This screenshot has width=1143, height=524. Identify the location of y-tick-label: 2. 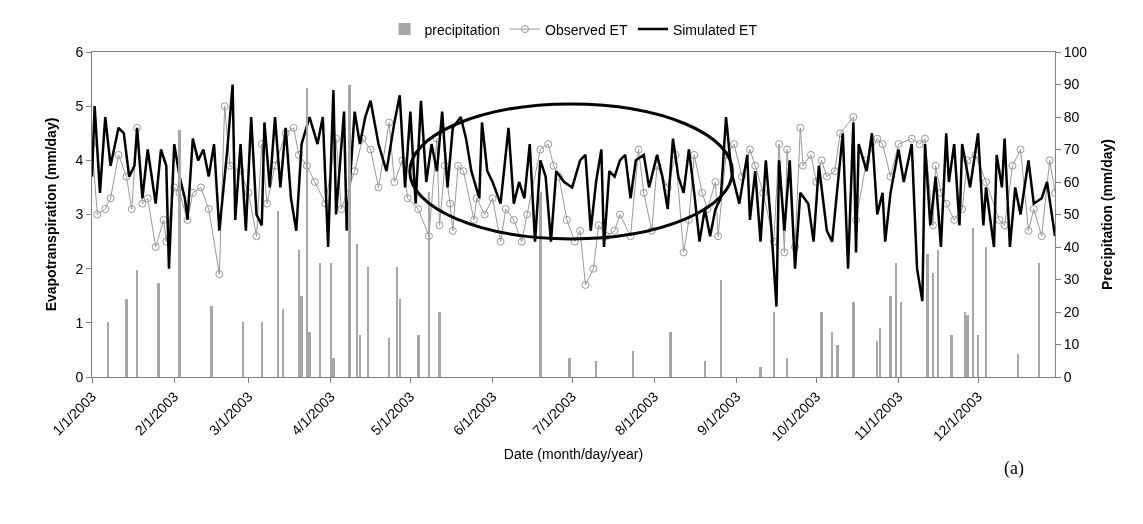
(79, 268).